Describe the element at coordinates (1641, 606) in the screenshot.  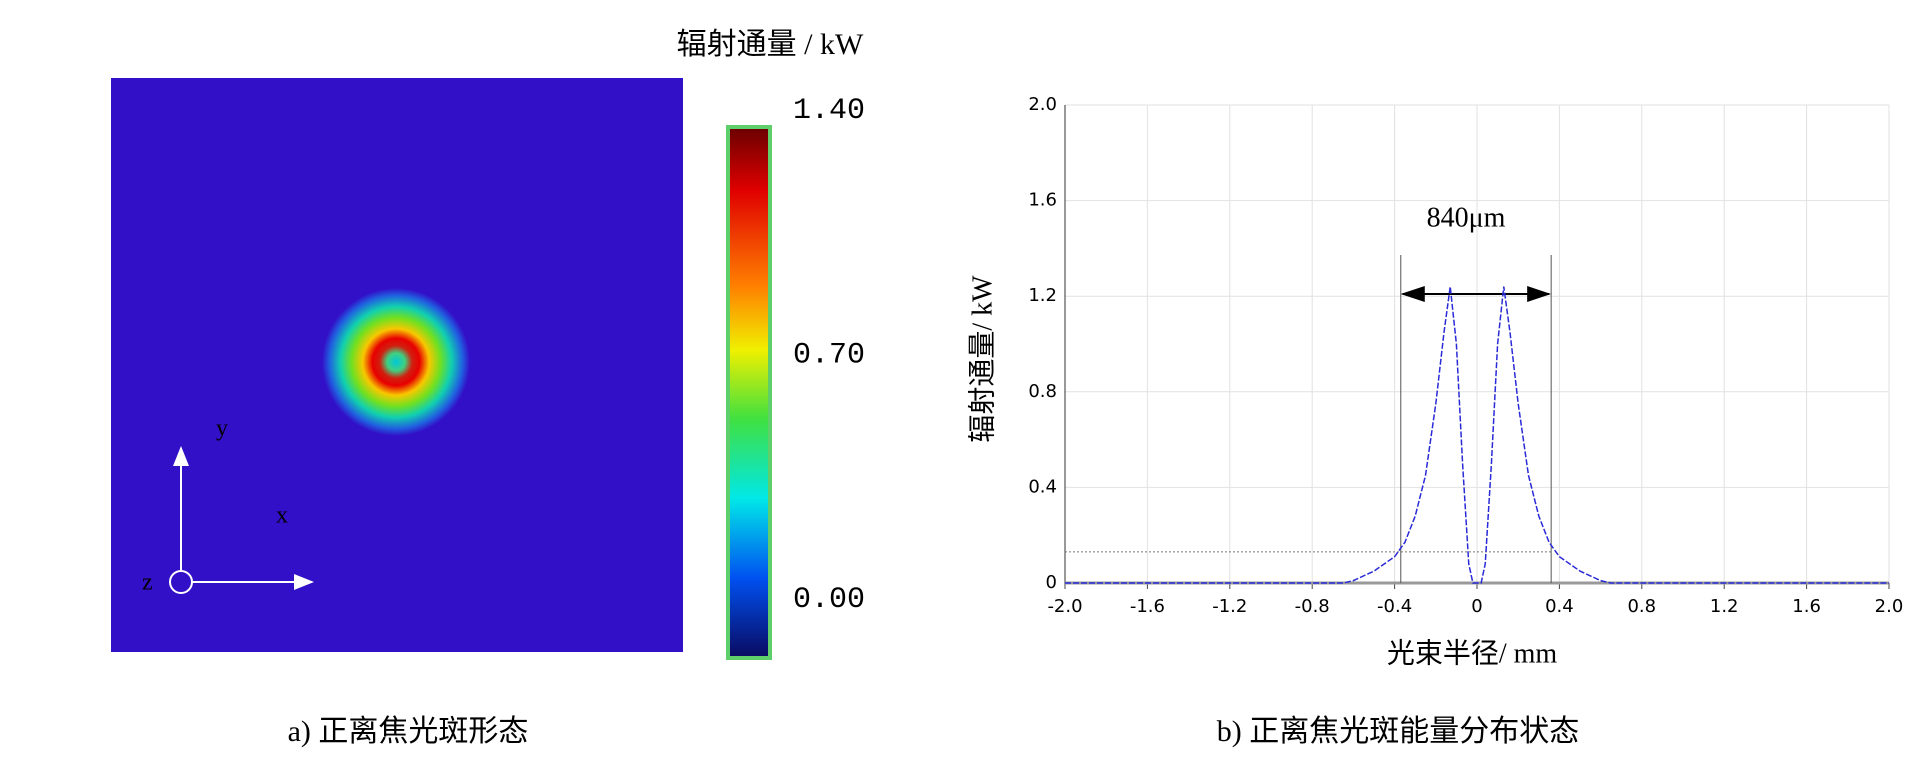
I see `x-tick-label: 0.8` at that location.